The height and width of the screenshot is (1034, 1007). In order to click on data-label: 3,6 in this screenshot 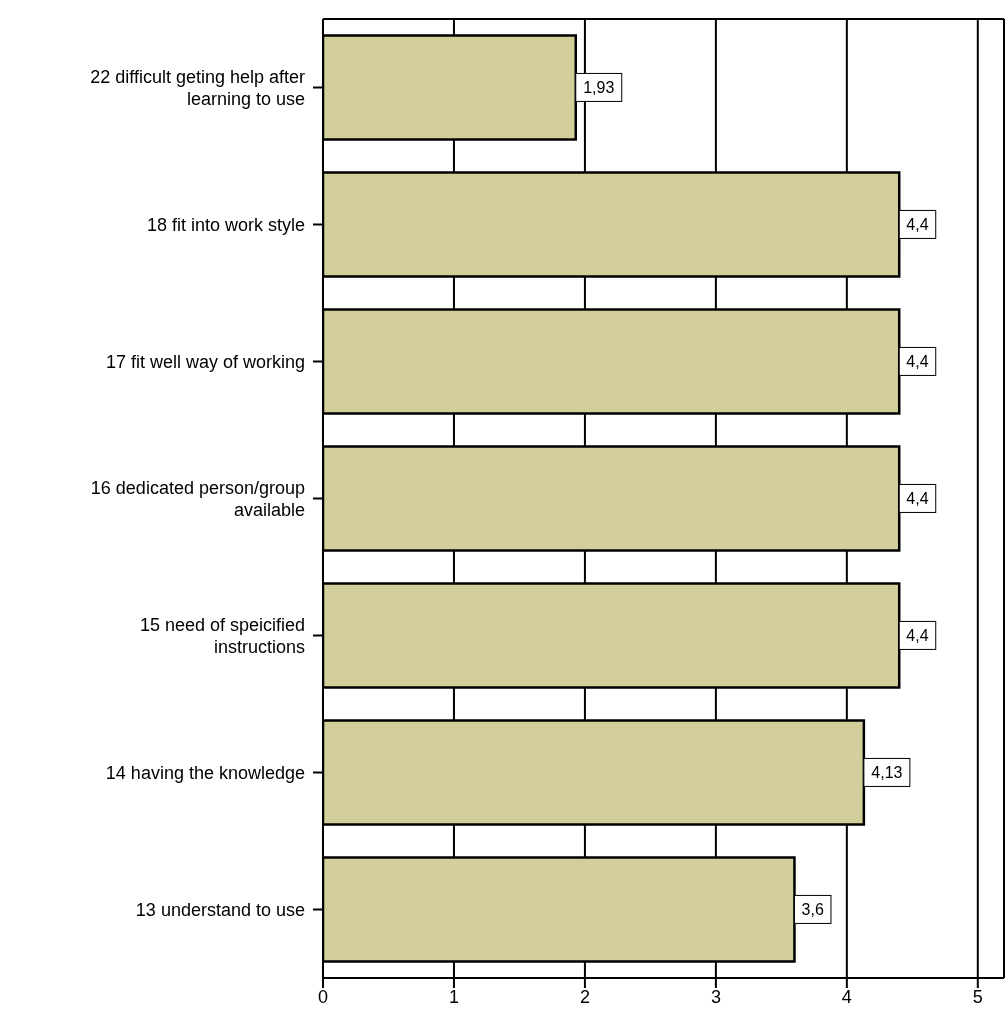, I will do `click(812, 909)`.